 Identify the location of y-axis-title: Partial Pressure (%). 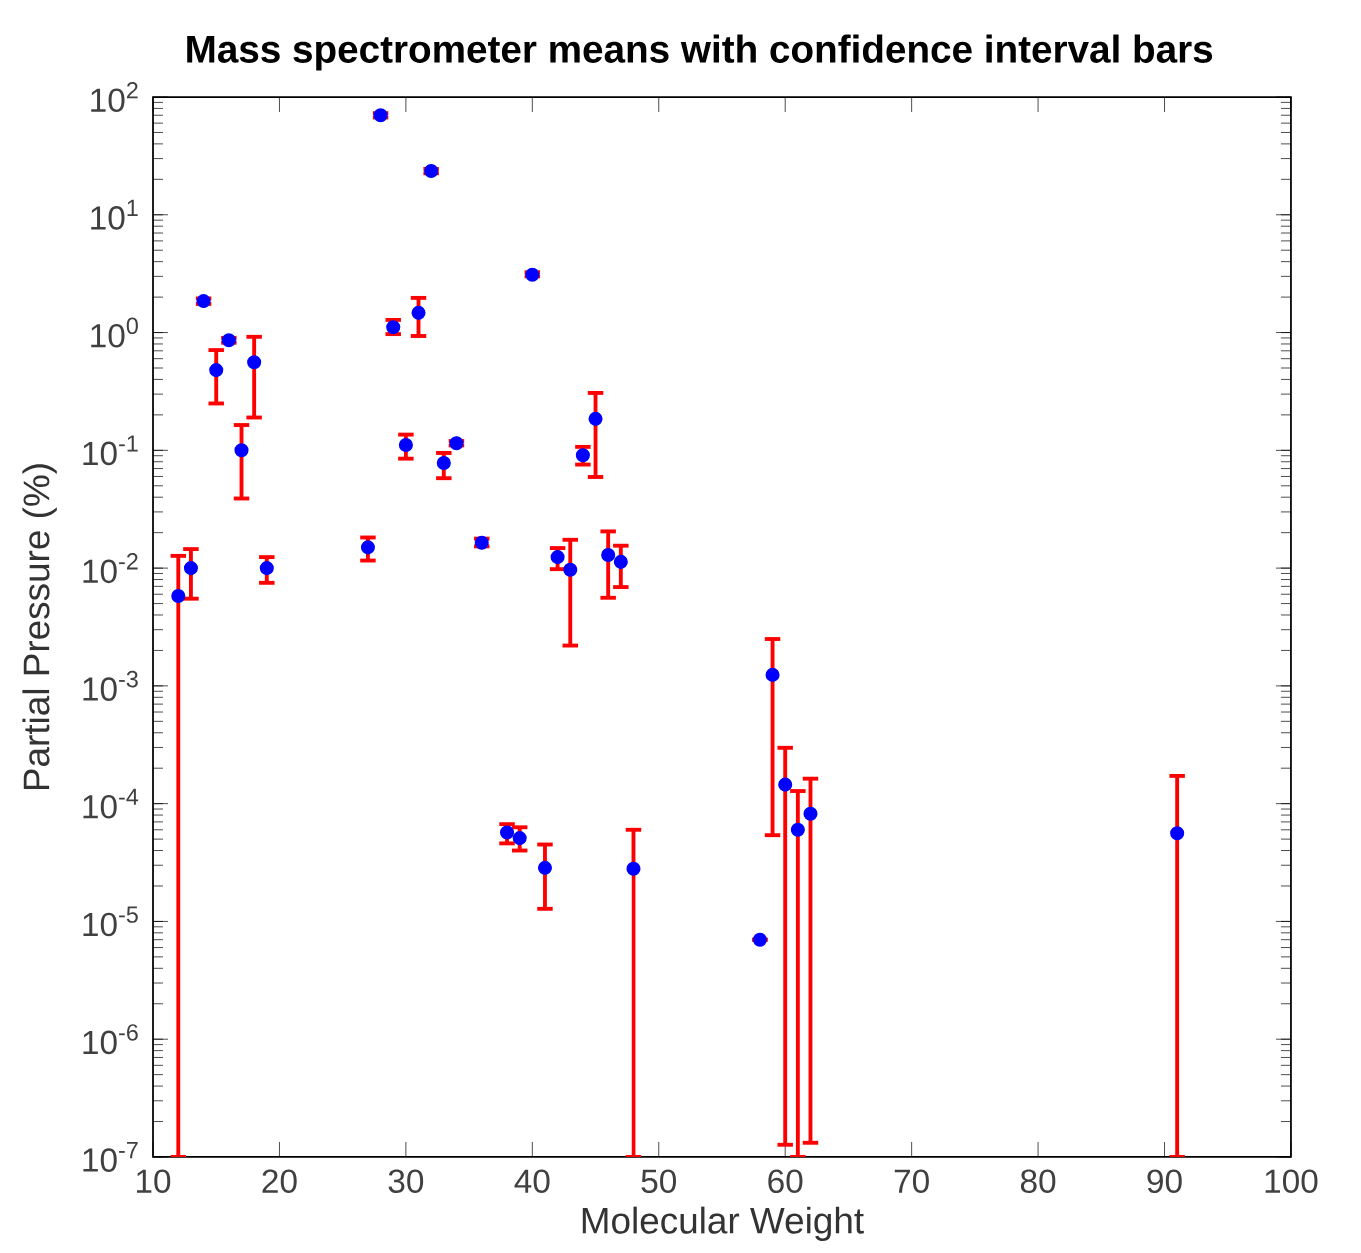
(39, 627).